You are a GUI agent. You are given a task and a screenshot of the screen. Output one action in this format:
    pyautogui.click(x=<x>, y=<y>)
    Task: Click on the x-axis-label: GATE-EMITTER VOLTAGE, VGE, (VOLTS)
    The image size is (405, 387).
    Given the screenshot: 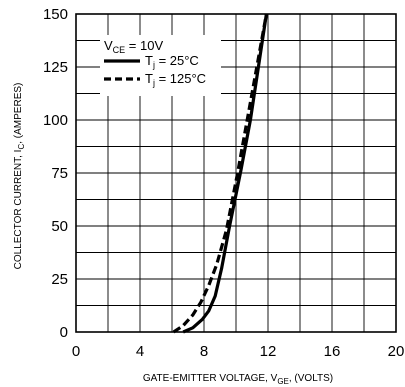 What is the action you would take?
    pyautogui.click(x=238, y=379)
    